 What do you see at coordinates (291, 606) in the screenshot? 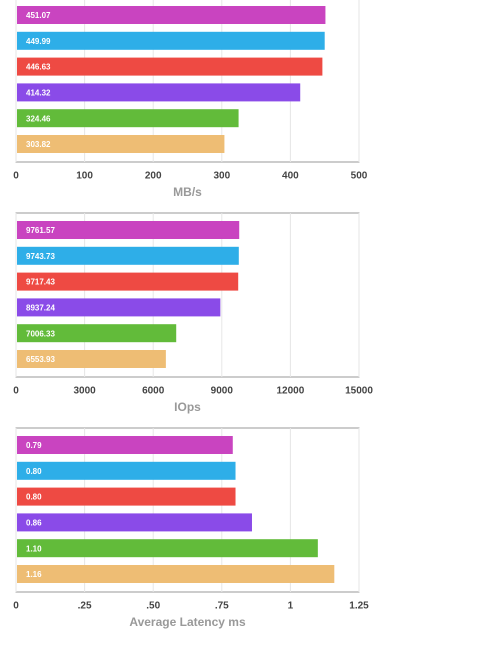
I see `x-tick-label: 1` at bounding box center [291, 606].